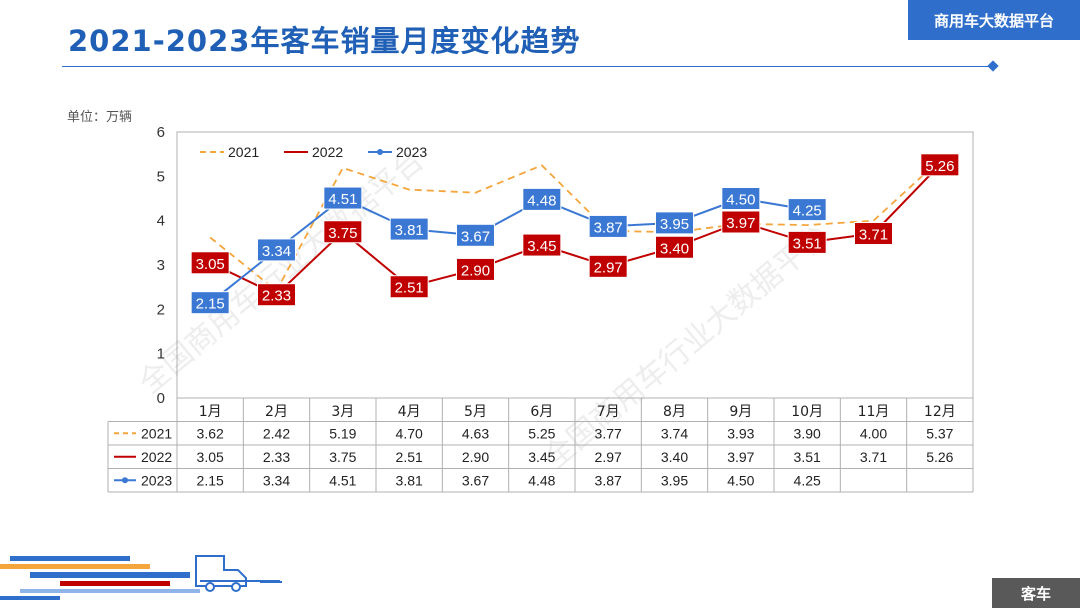 The image size is (1080, 608). I want to click on data-label-2023-text: 4.25, so click(807, 211).